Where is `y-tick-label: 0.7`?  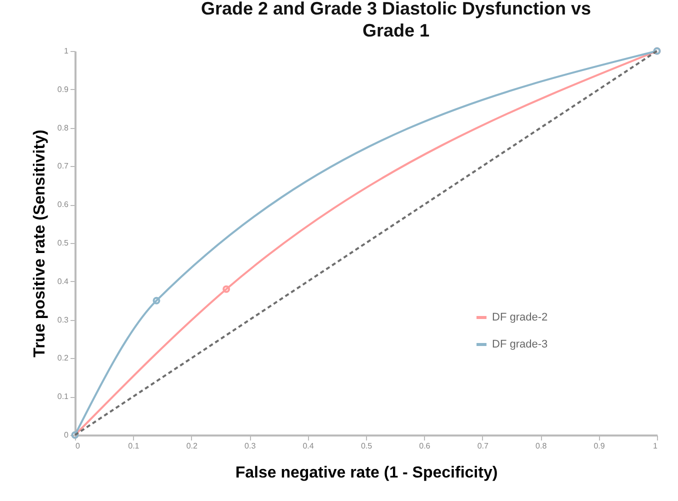
y-tick-label: 0.7 is located at coordinates (63, 166).